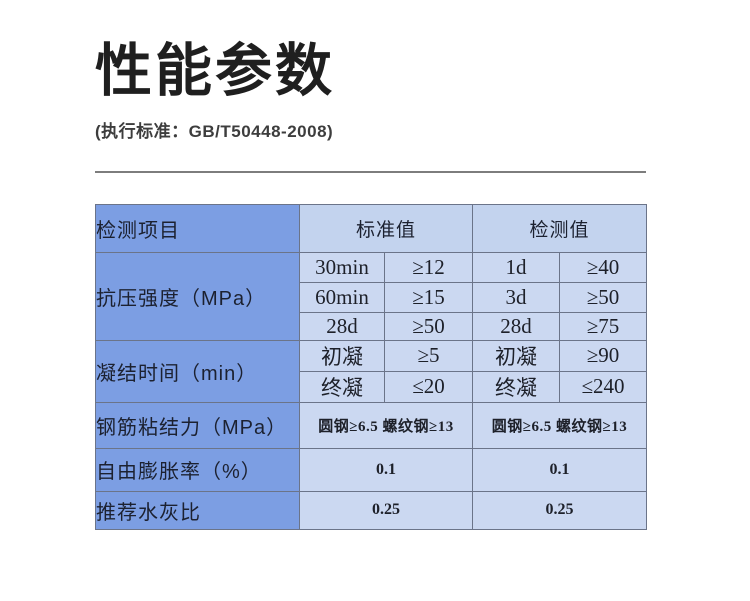  I want to click on det-age-cell: 3d, so click(516, 297).